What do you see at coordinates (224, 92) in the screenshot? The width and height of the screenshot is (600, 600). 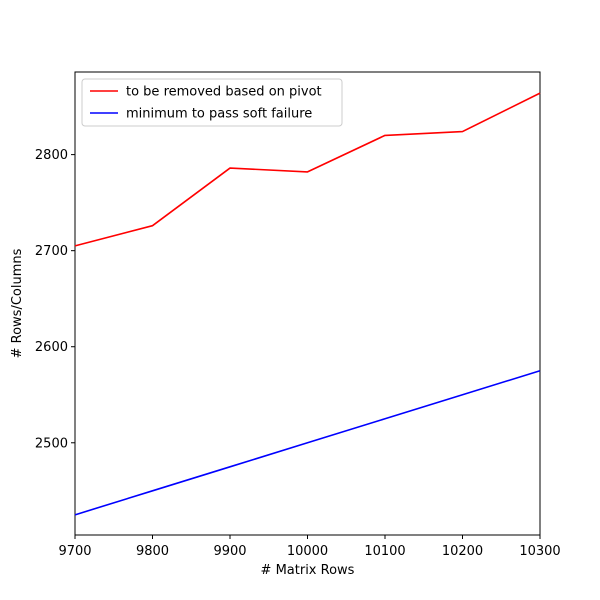 I see `legend-label-1: to be removed based on pivot` at bounding box center [224, 92].